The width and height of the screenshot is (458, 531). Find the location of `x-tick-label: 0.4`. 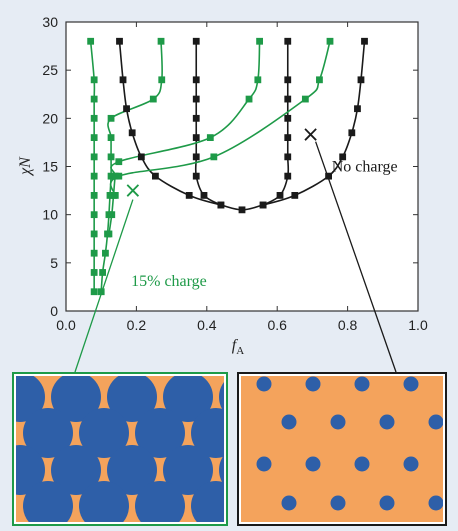

x-tick-label: 0.4 is located at coordinates (207, 325).